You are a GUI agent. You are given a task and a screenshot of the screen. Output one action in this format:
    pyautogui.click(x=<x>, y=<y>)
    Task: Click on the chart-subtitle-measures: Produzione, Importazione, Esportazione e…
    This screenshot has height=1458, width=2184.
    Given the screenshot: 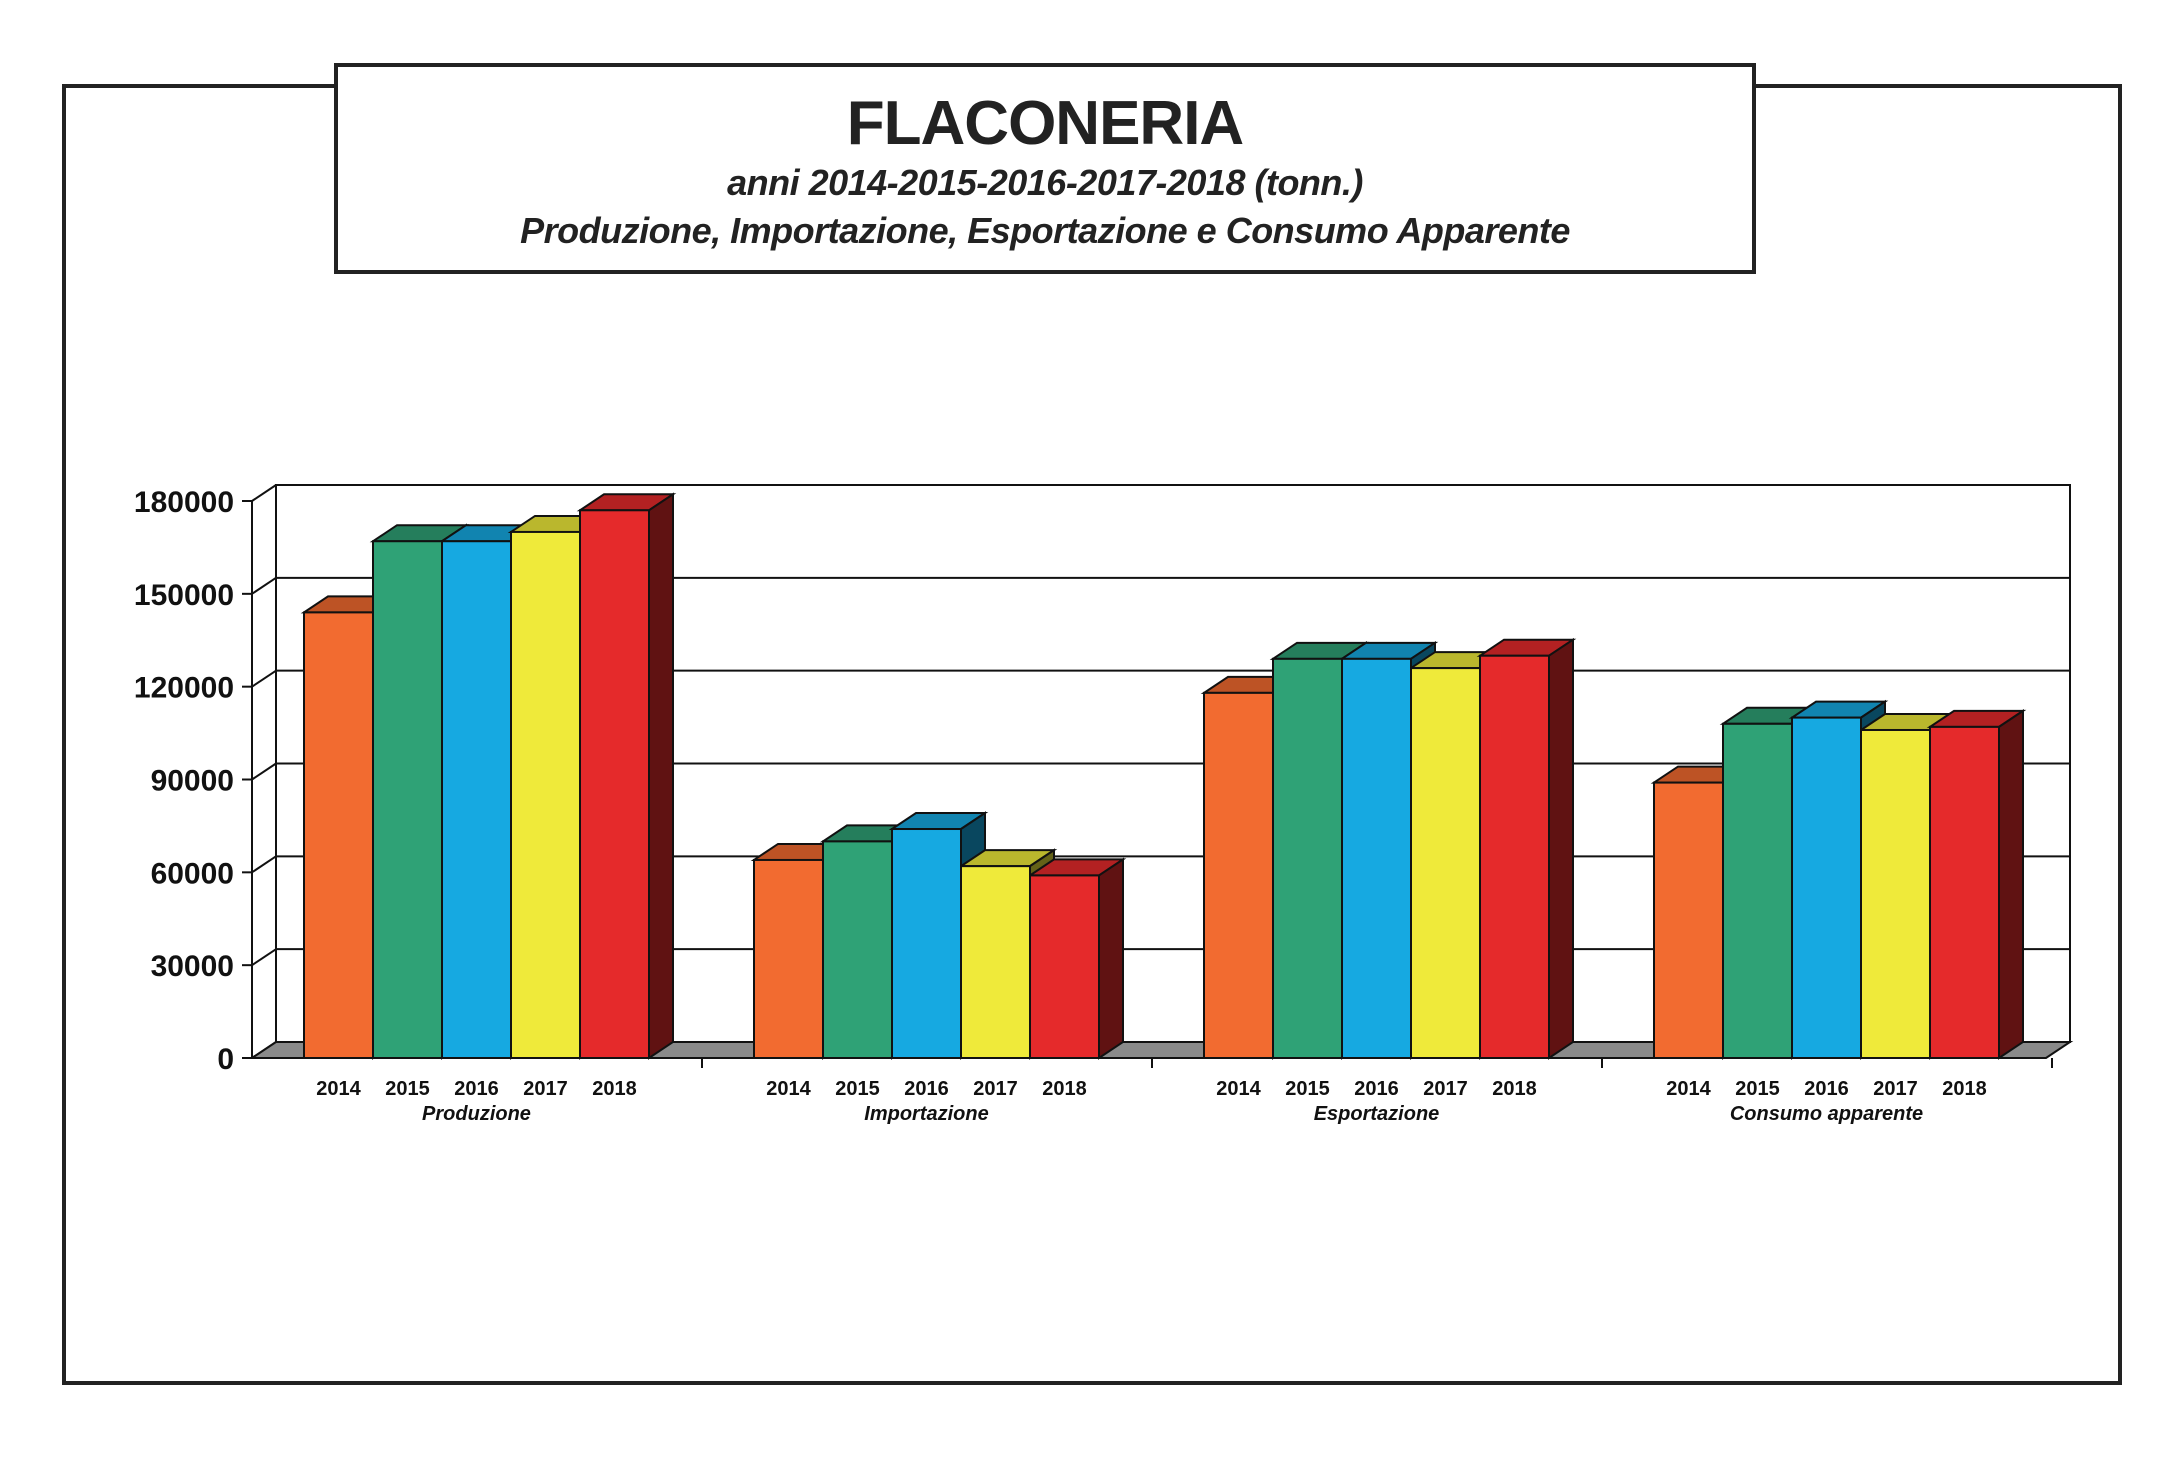 What is the action you would take?
    pyautogui.click(x=1045, y=230)
    